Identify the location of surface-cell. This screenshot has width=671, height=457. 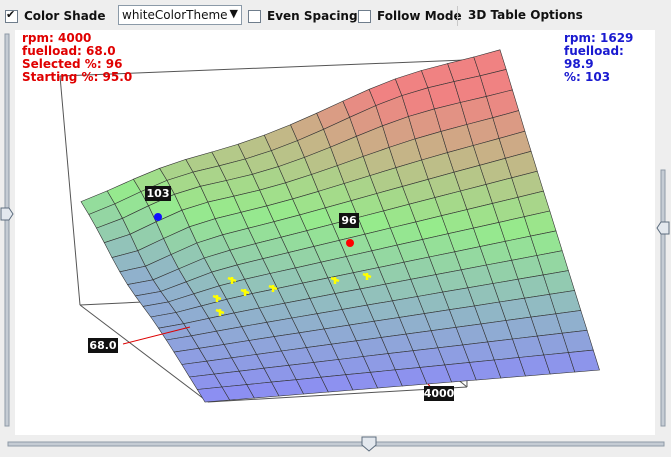
(584, 361).